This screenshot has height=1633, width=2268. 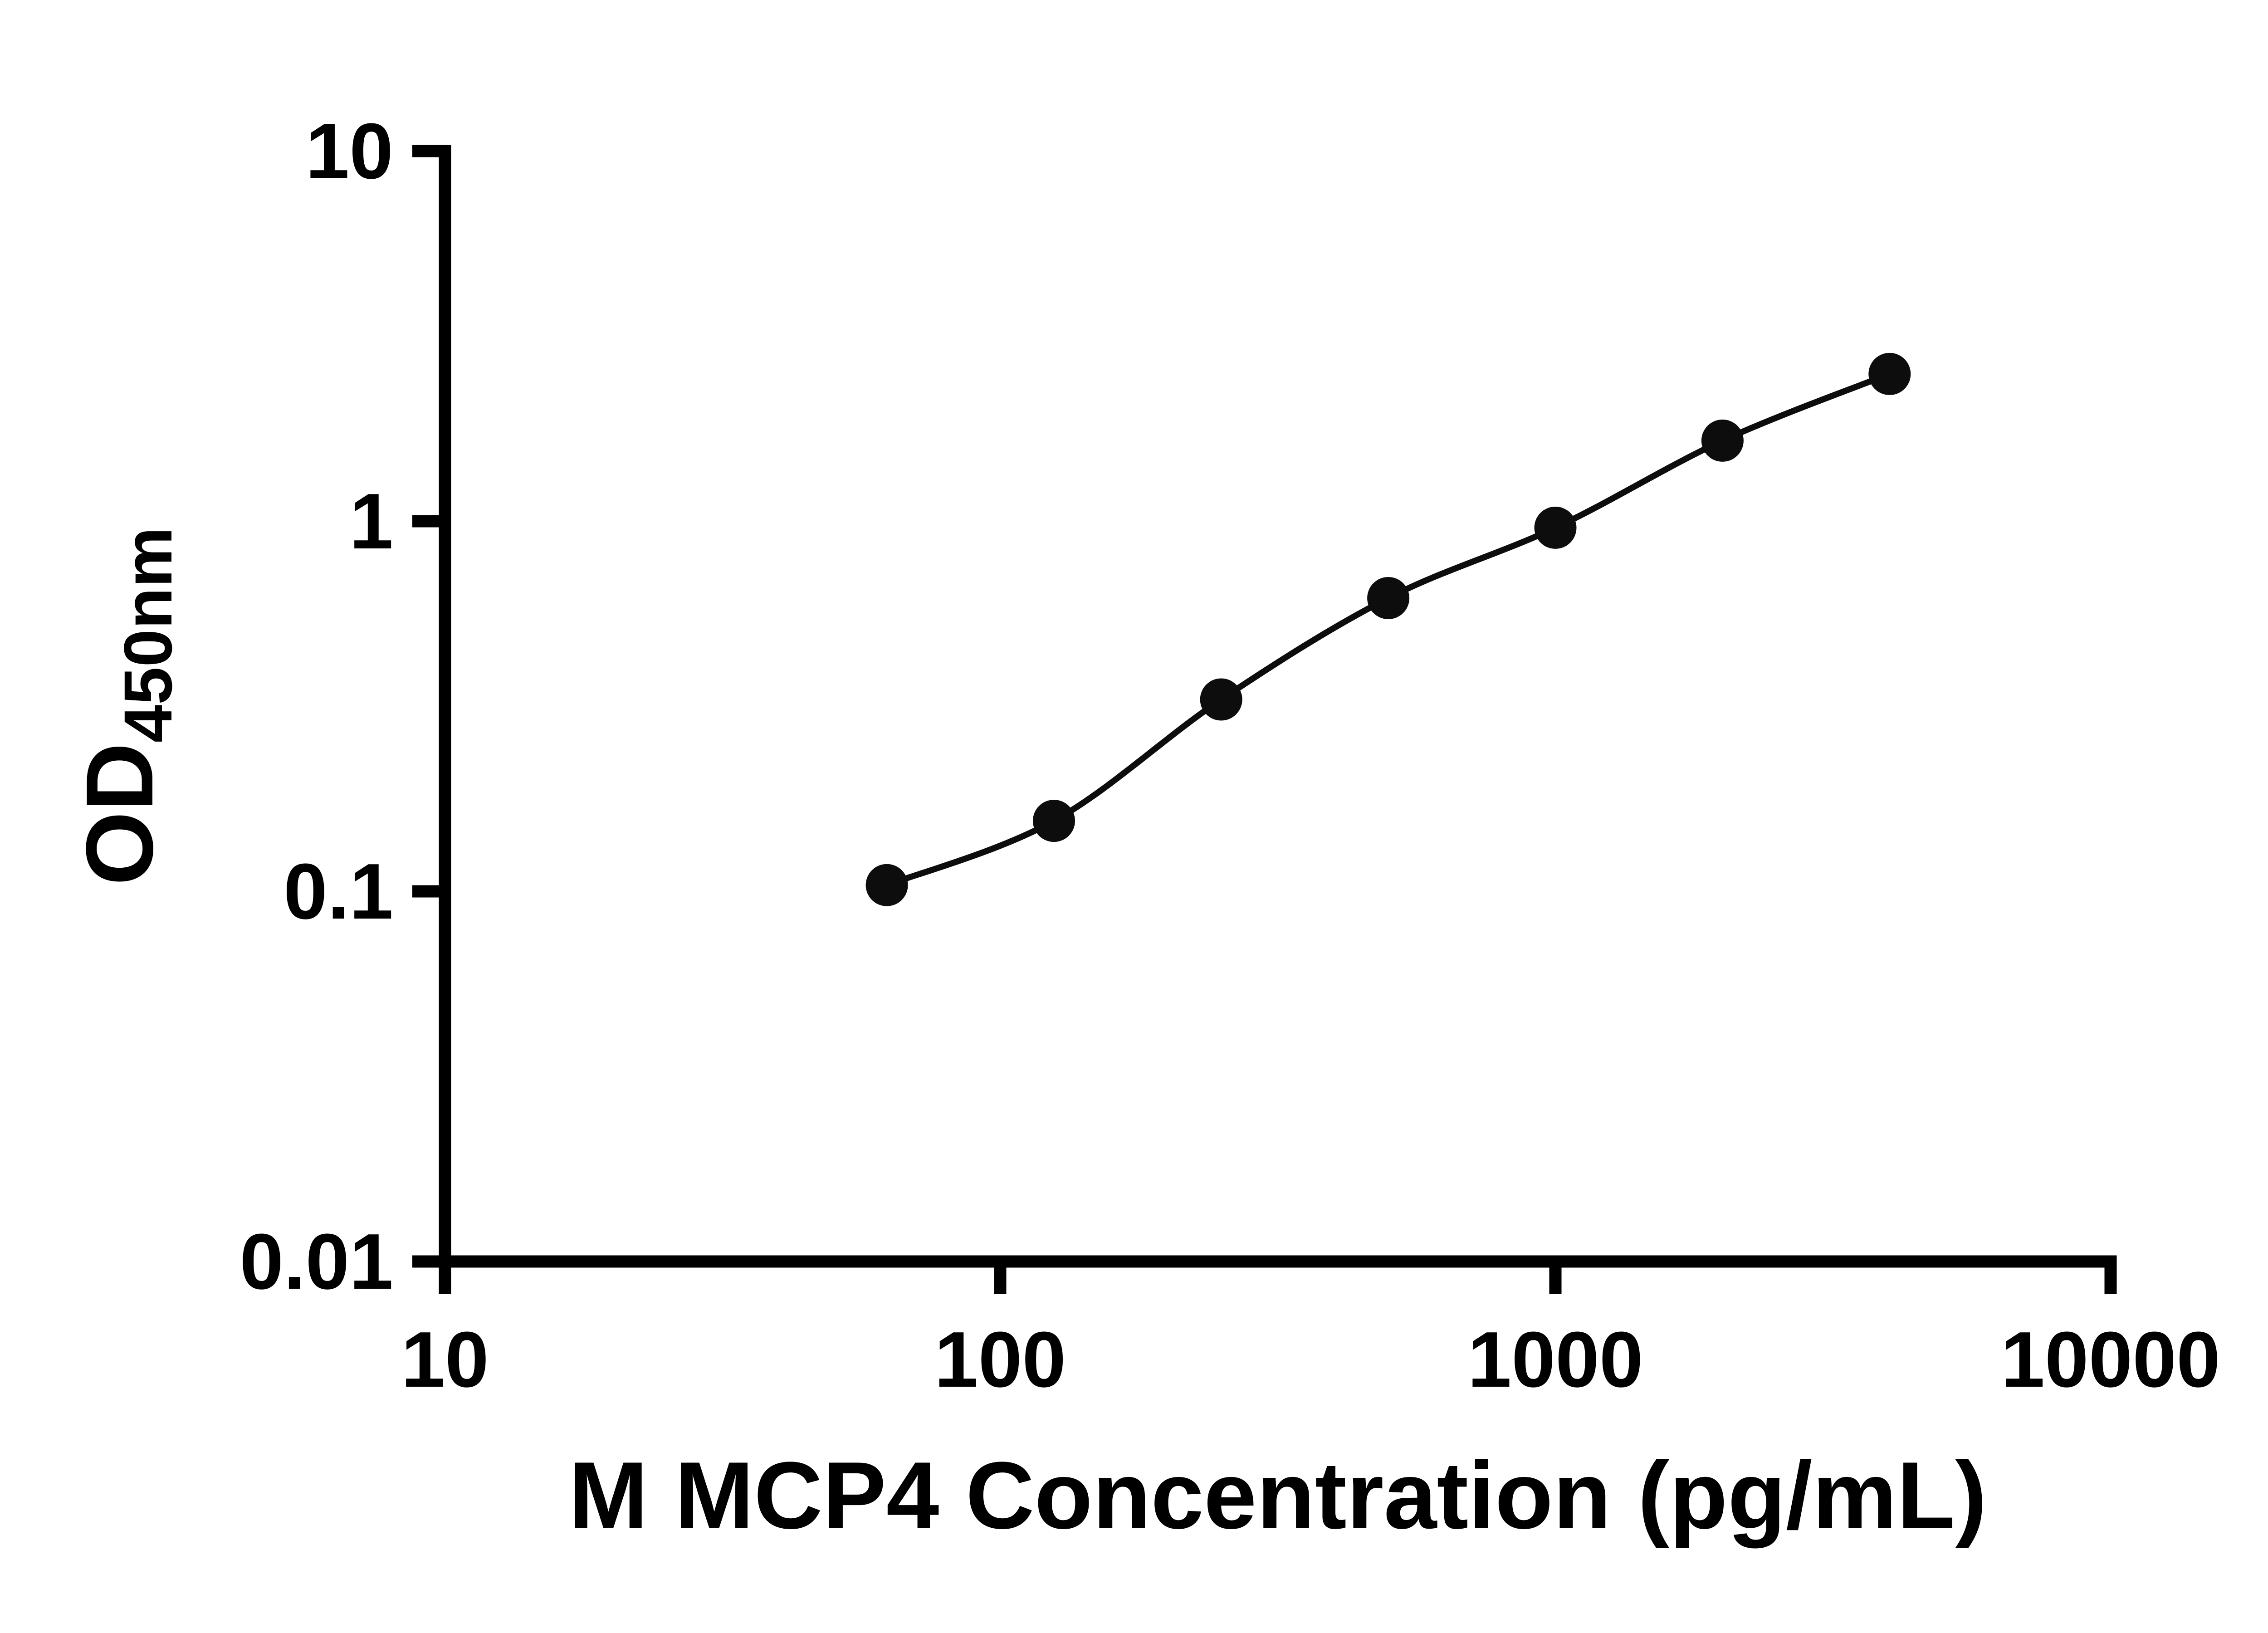 I want to click on y-axis-title-main: OD, so click(x=119, y=814).